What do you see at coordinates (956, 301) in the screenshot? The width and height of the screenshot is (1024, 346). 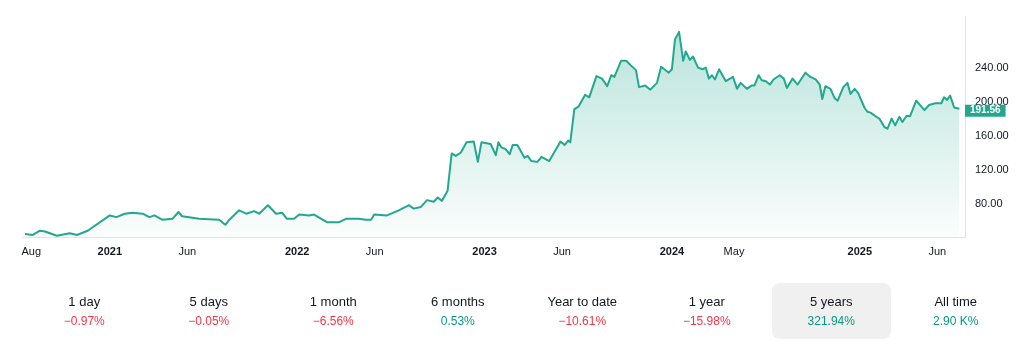 I see `category-label: All time` at bounding box center [956, 301].